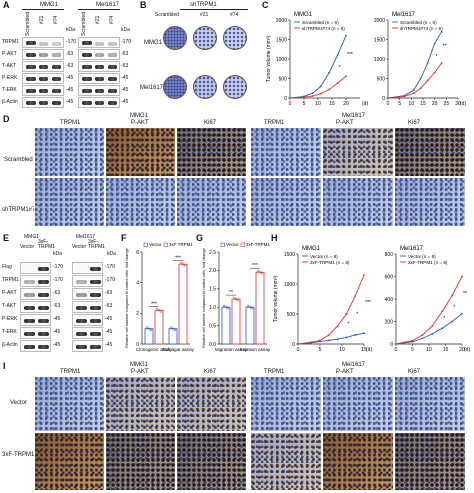 This screenshot has width=474, height=493. I want to click on significance-annotation: ***, so click(178, 258).